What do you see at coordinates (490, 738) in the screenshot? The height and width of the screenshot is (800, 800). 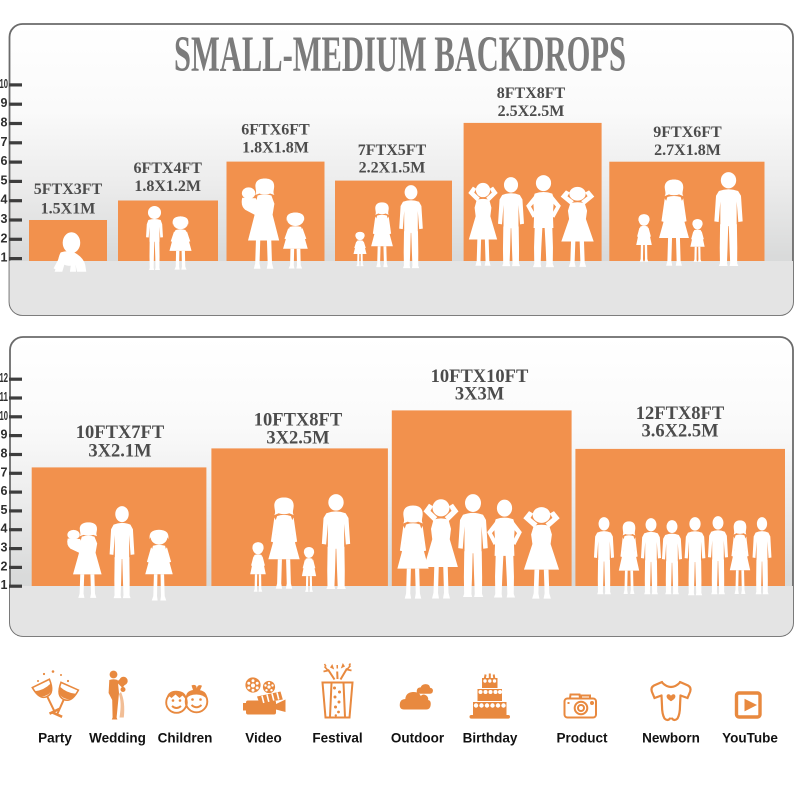 I see `svg-text: Birthday` at bounding box center [490, 738].